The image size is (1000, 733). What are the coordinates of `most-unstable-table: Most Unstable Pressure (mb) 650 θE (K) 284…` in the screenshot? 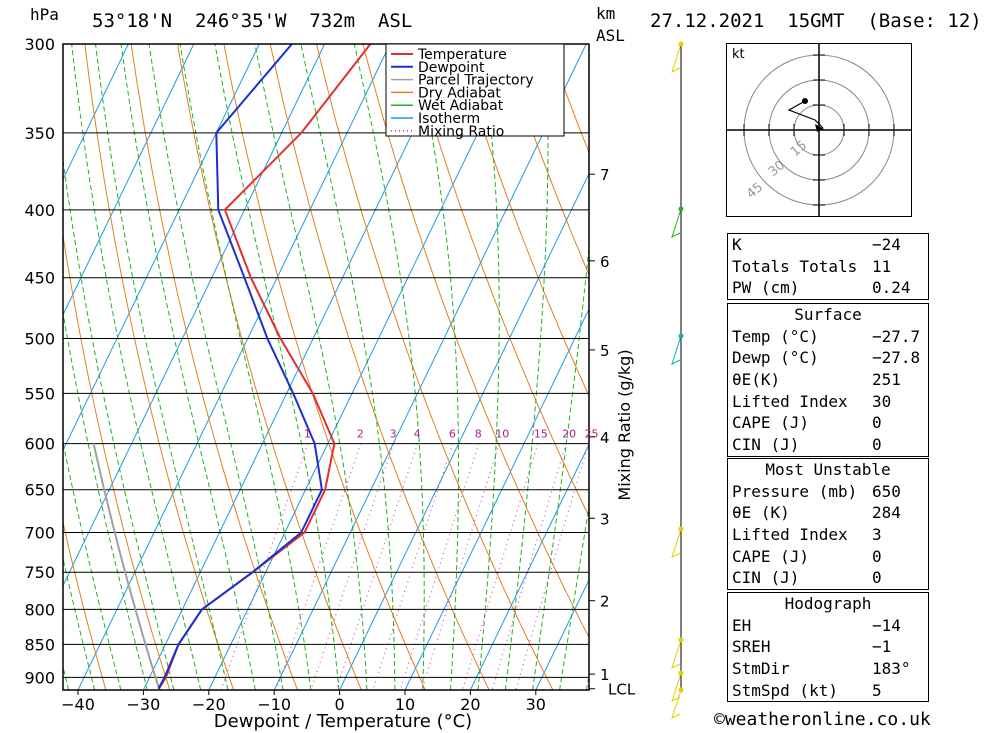 It's located at (828, 524).